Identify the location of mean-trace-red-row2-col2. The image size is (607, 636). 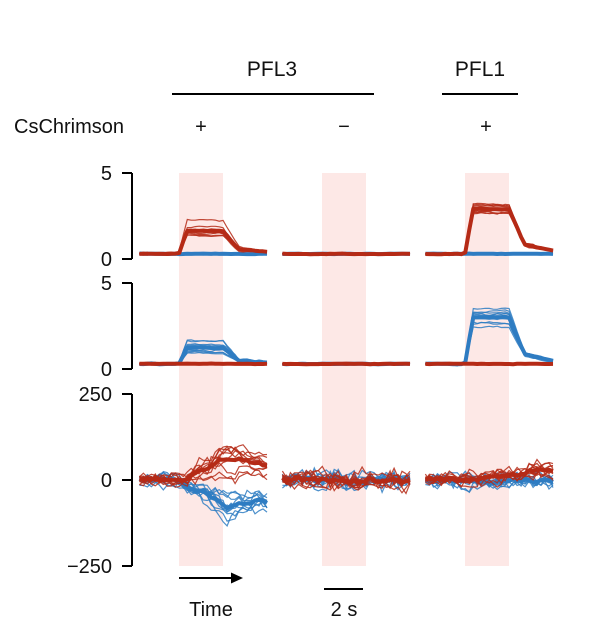
(346, 364).